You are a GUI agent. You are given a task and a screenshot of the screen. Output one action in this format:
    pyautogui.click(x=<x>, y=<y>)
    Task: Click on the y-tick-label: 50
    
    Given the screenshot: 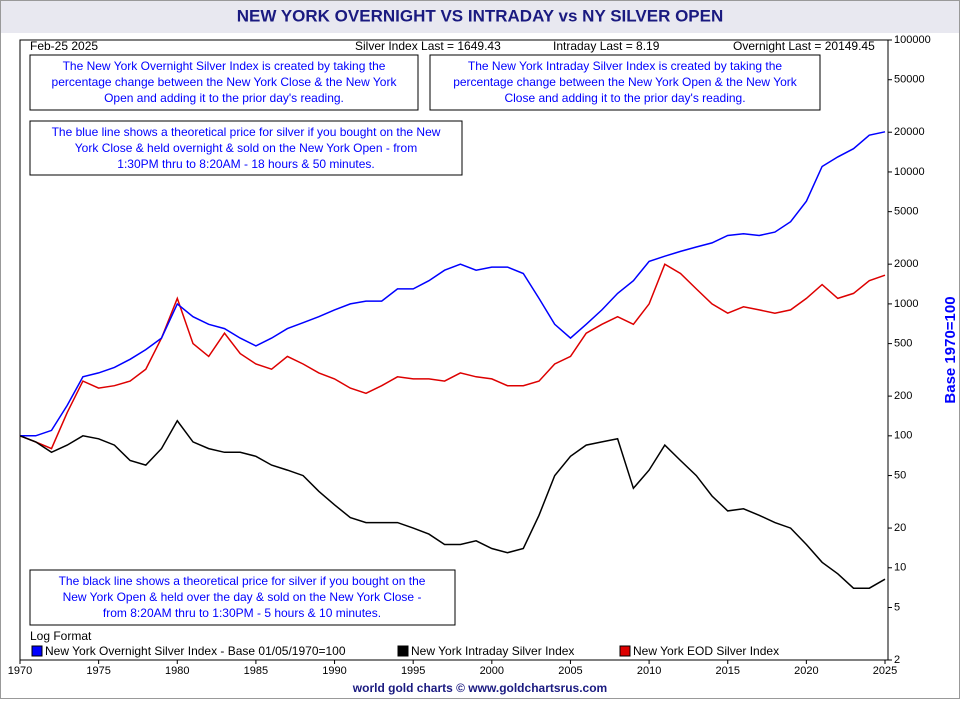 What is the action you would take?
    pyautogui.click(x=900, y=475)
    